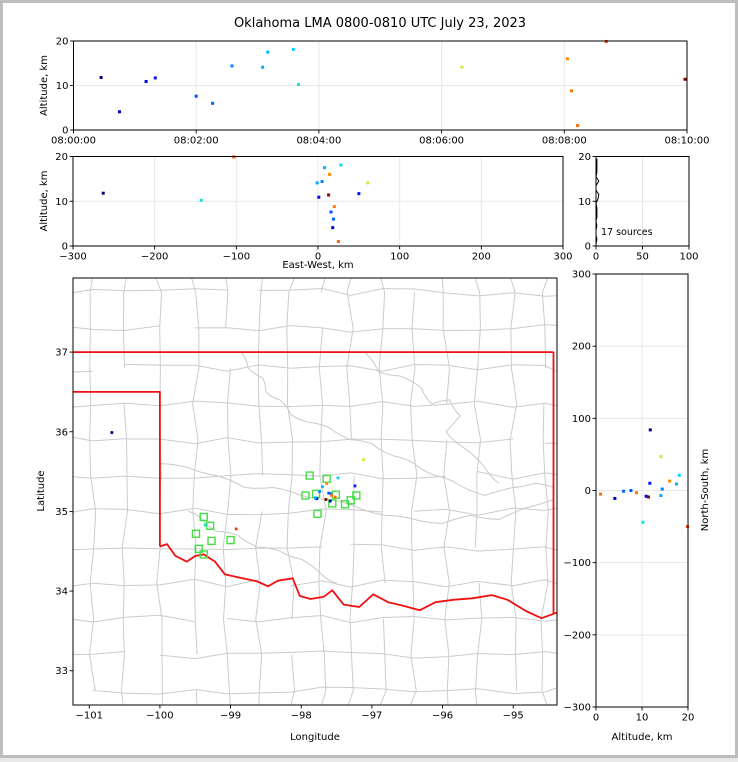  I want to click on x-tick-label: −300, so click(72, 257).